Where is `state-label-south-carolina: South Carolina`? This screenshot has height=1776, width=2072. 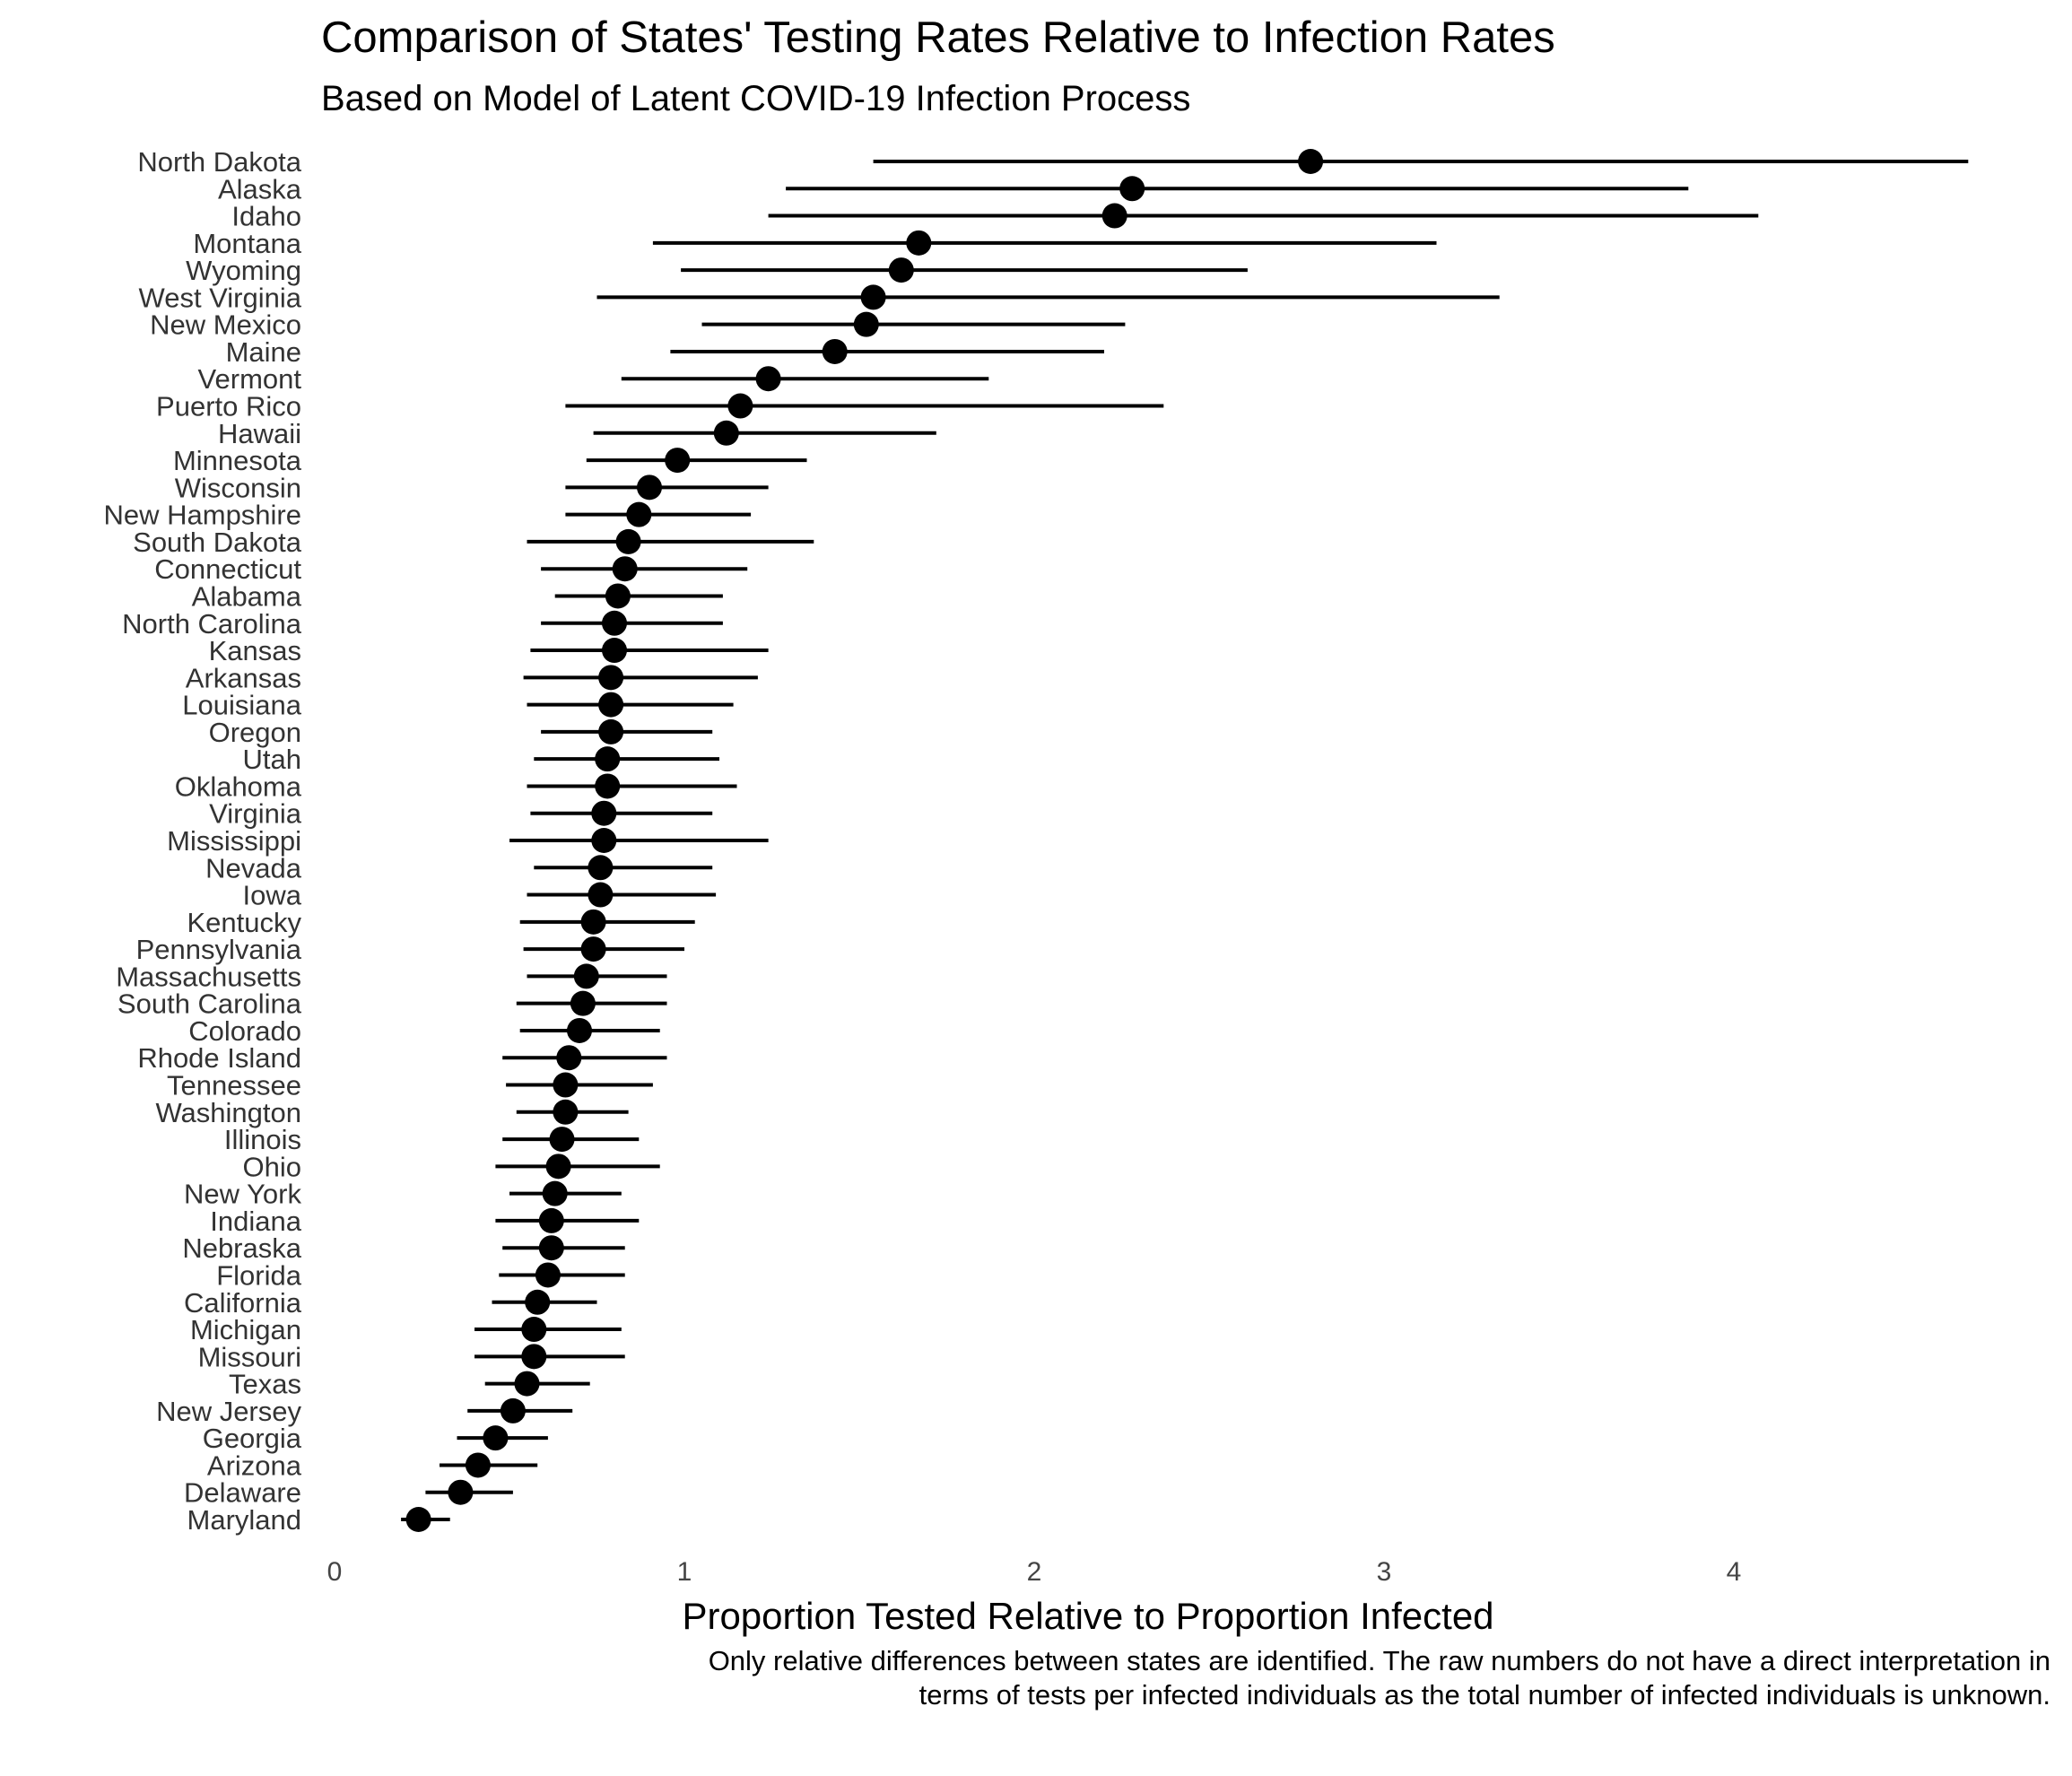
state-label-south-carolina: South Carolina is located at coordinates (210, 1004).